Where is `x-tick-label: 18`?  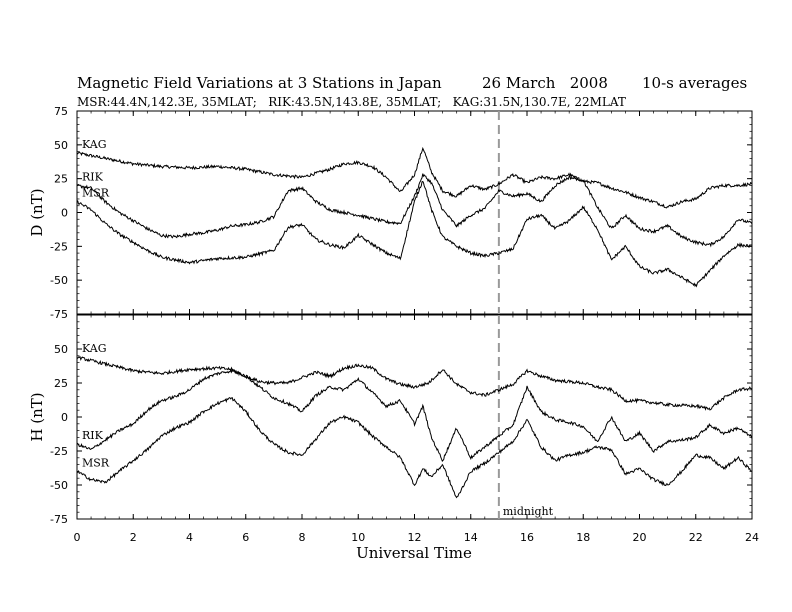 x-tick-label: 18 is located at coordinates (583, 537).